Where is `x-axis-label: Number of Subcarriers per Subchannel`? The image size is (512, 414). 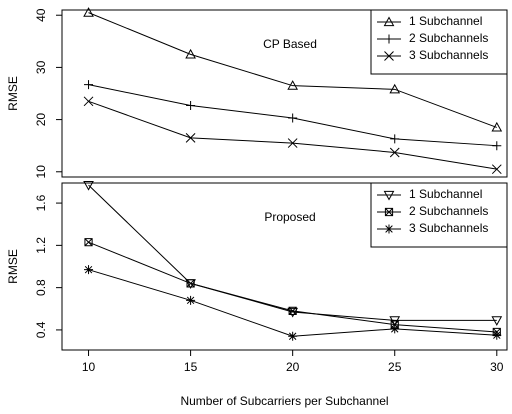 x-axis-label: Number of Subcarriers per Subchannel is located at coordinates (284, 401).